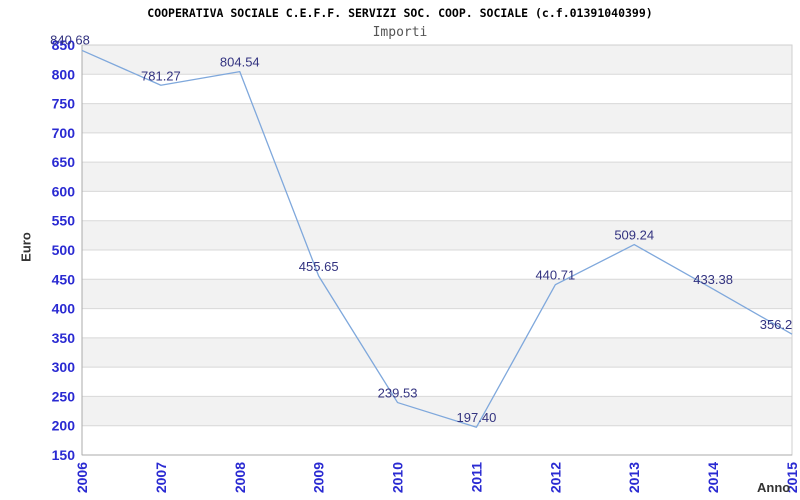 The height and width of the screenshot is (500, 800). Describe the element at coordinates (476, 477) in the screenshot. I see `x-tick-label: 2011` at that location.